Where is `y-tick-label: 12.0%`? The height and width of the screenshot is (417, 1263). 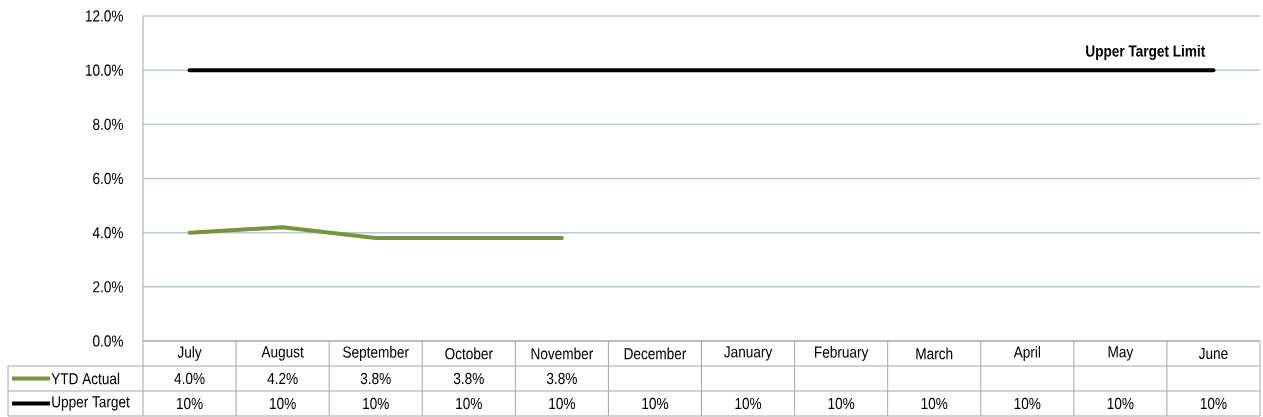
y-tick-label: 12.0% is located at coordinates (104, 16).